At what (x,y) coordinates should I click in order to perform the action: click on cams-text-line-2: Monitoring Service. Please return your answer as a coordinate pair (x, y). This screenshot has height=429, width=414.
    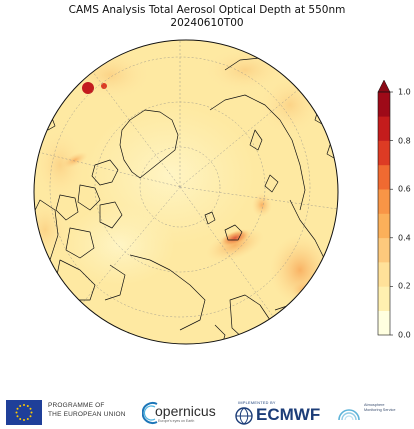
    Looking at the image, I should click on (380, 410).